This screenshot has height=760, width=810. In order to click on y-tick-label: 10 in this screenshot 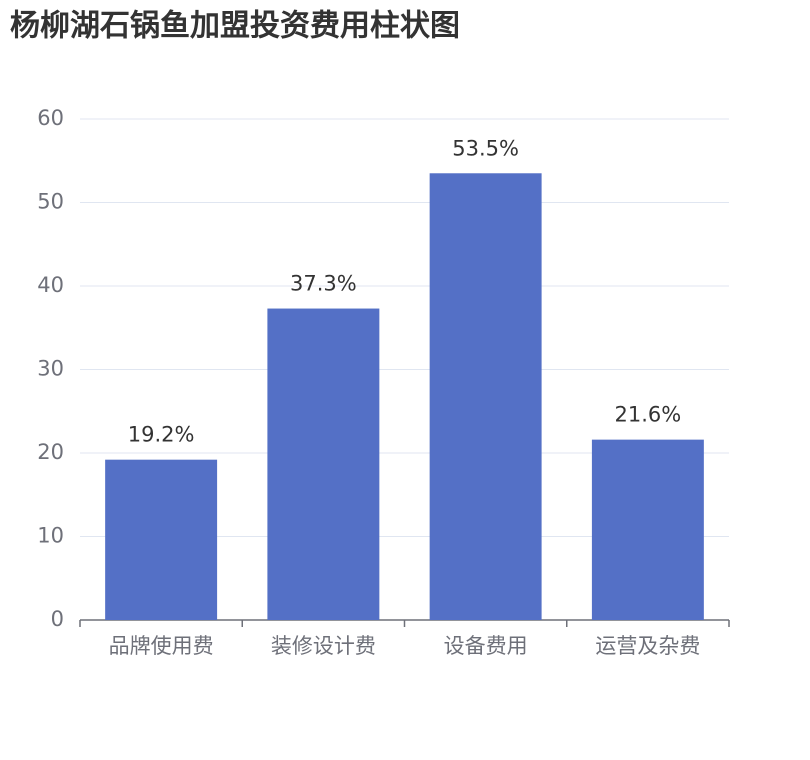, I will do `click(50, 536)`.